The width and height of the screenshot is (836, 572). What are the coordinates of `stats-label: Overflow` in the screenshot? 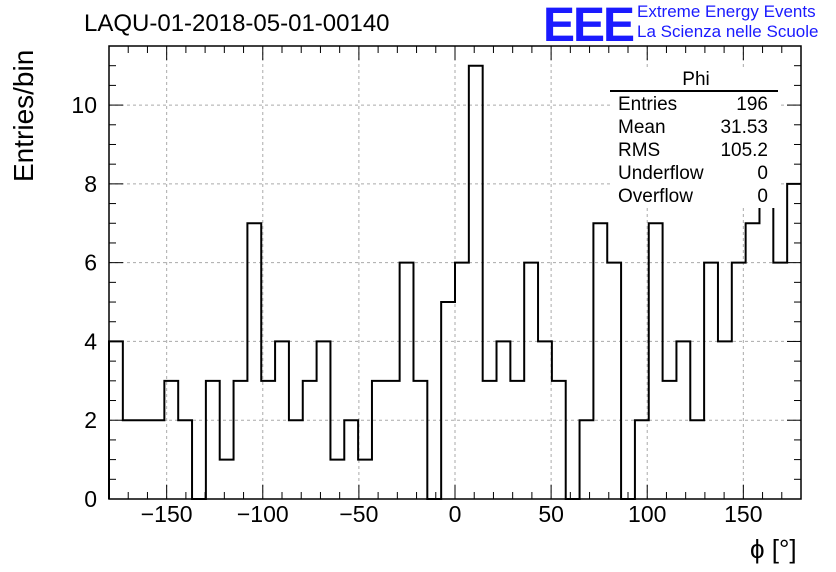 It's located at (655, 196).